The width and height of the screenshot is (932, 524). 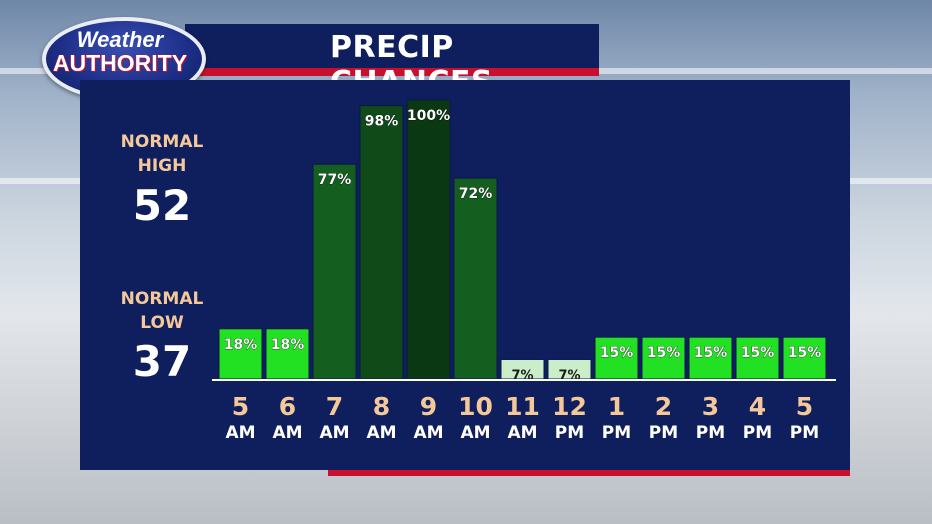 I want to click on bar-value-label: 100%, so click(x=428, y=116).